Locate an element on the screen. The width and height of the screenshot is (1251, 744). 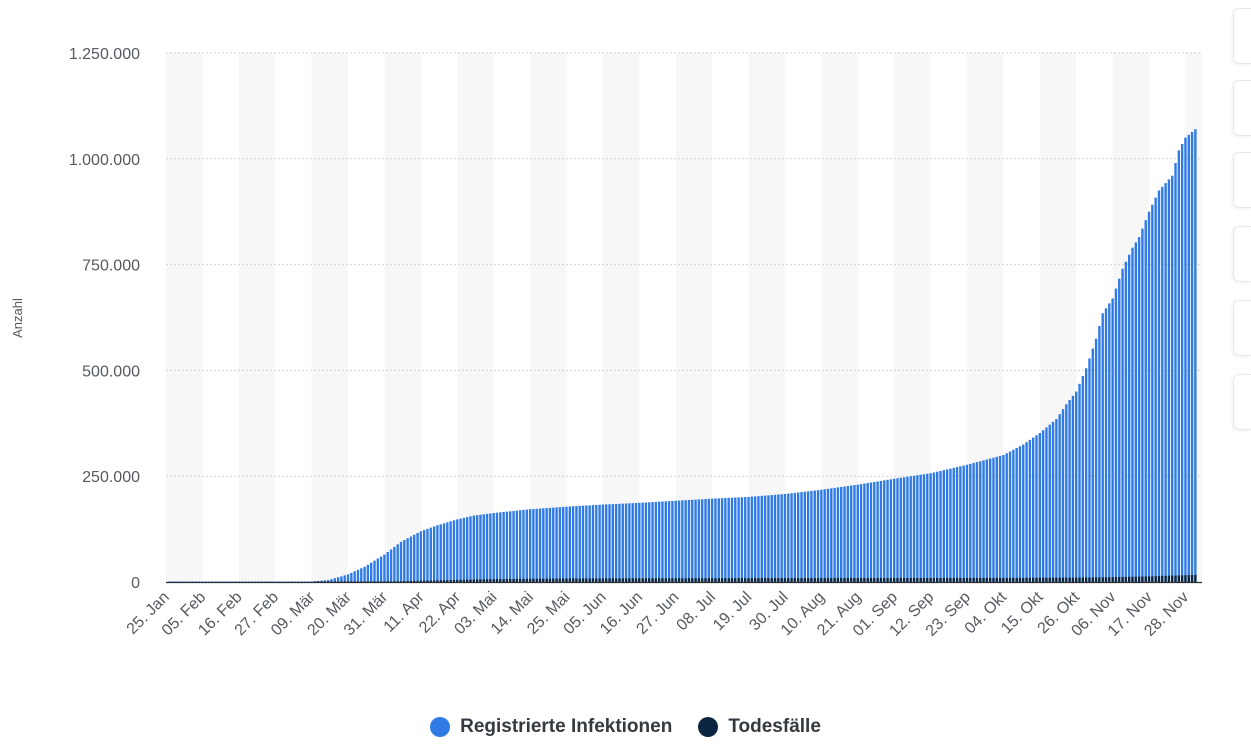
legend-item-todesfaelle: Todesfälle is located at coordinates (759, 727).